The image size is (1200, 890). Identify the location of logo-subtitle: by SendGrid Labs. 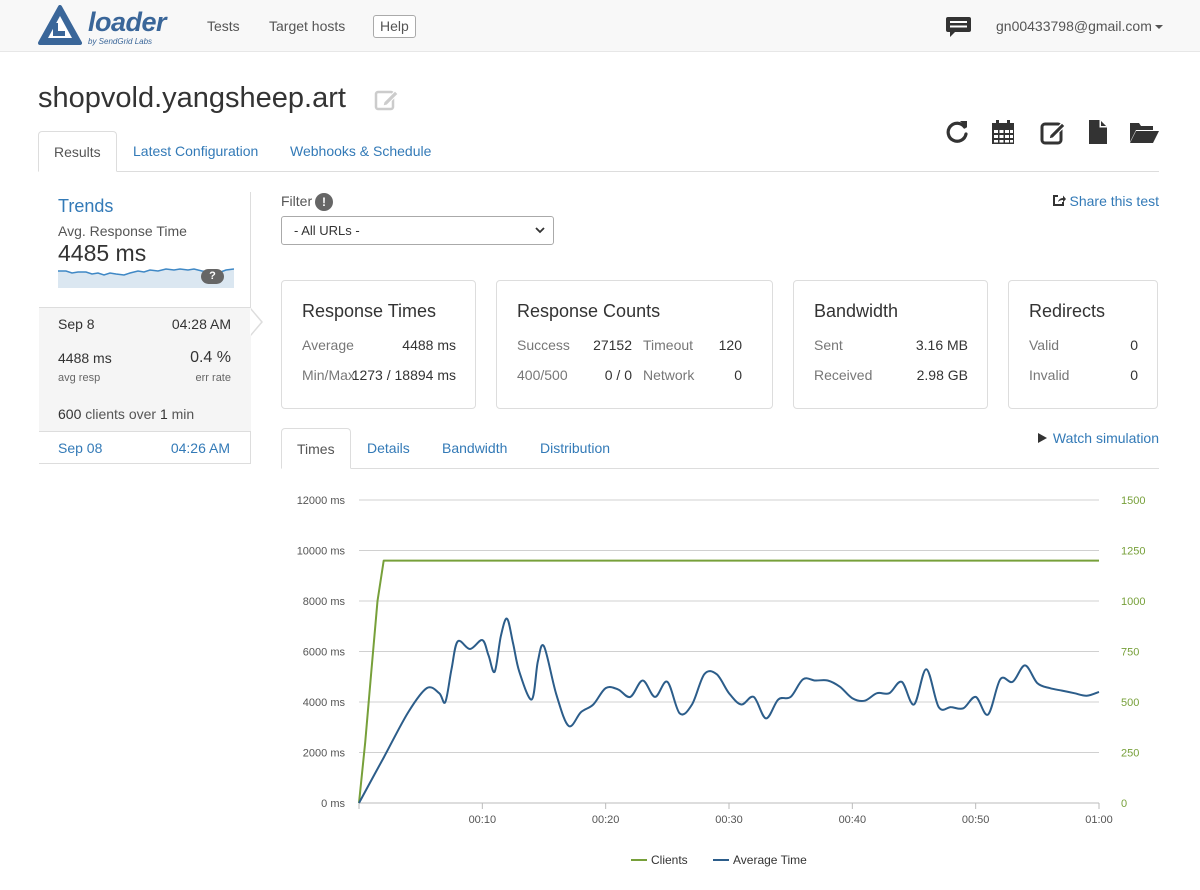
(120, 41).